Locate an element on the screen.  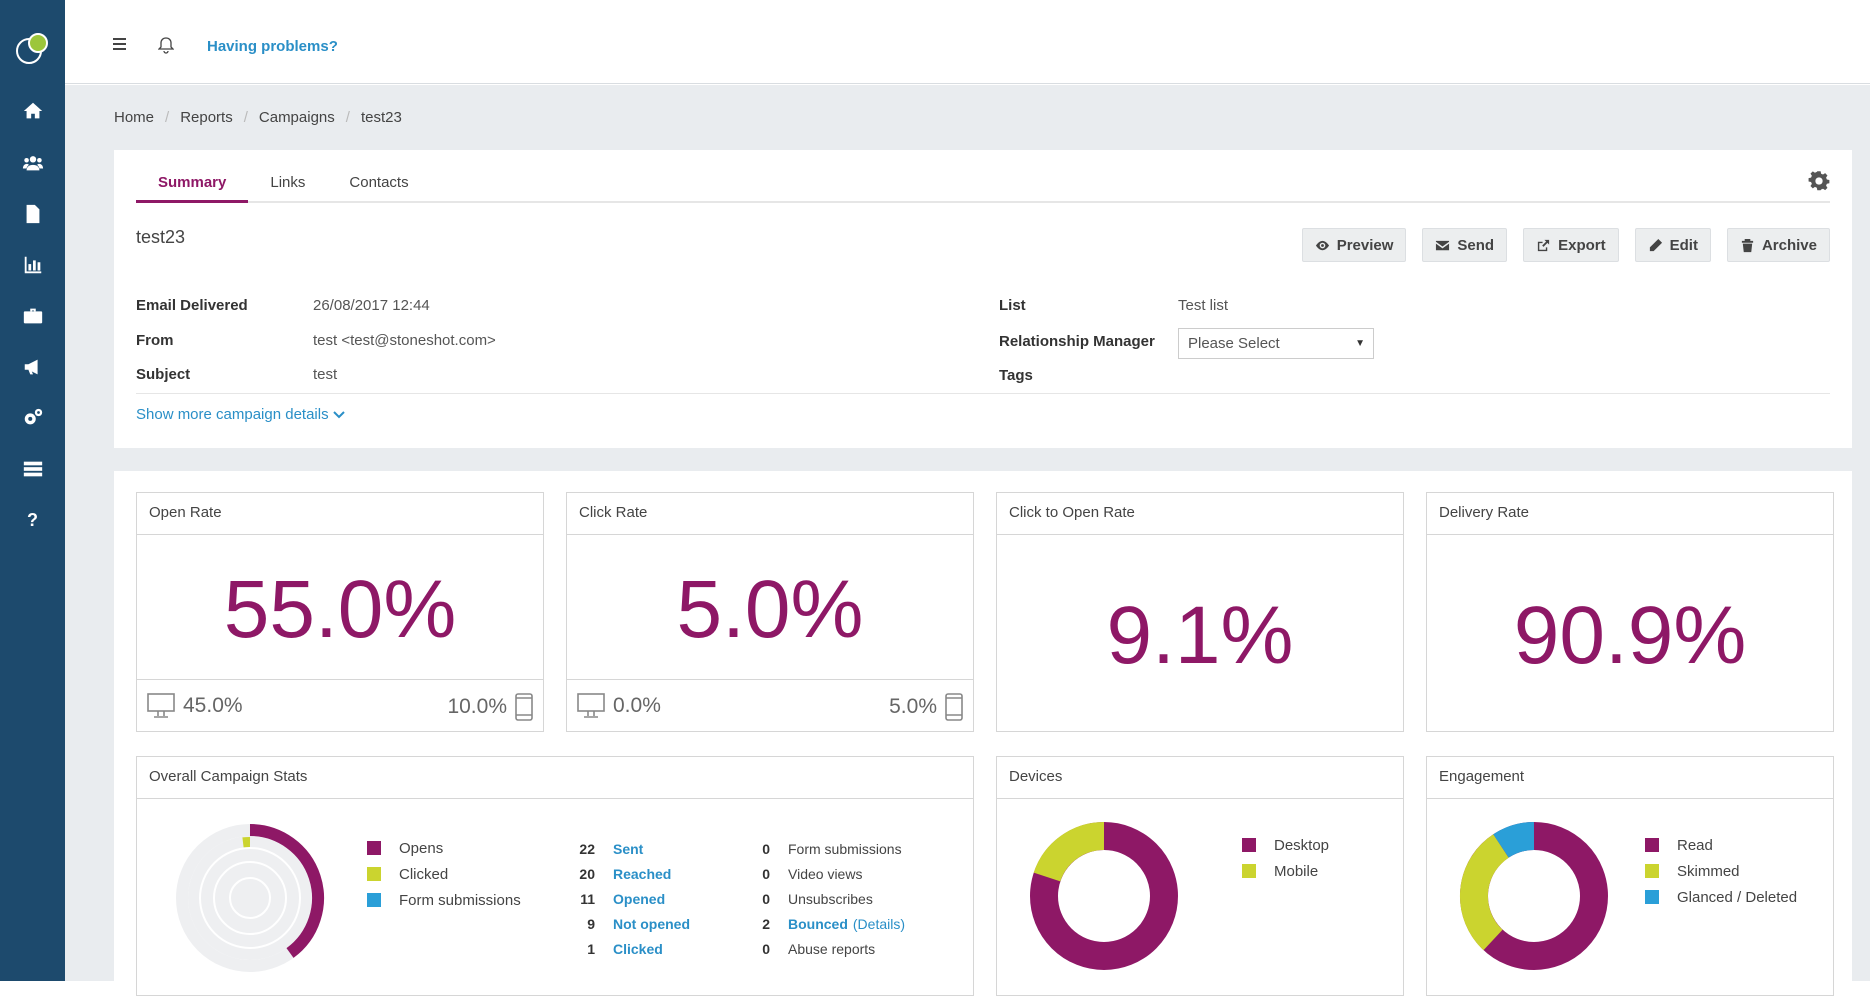
document-icon is located at coordinates (33, 214).